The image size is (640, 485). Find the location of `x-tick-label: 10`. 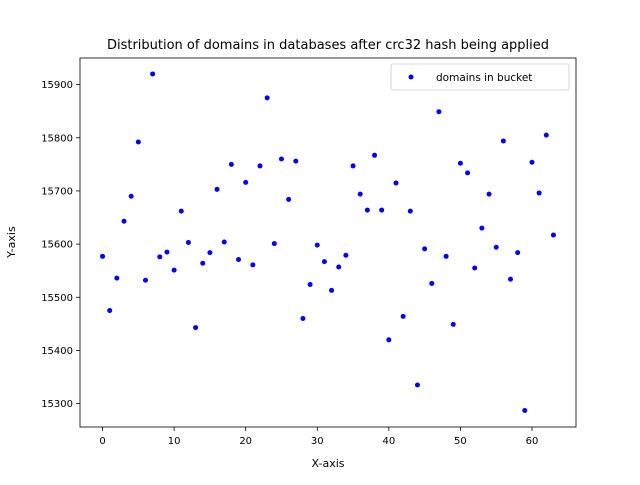

x-tick-label: 10 is located at coordinates (174, 441).